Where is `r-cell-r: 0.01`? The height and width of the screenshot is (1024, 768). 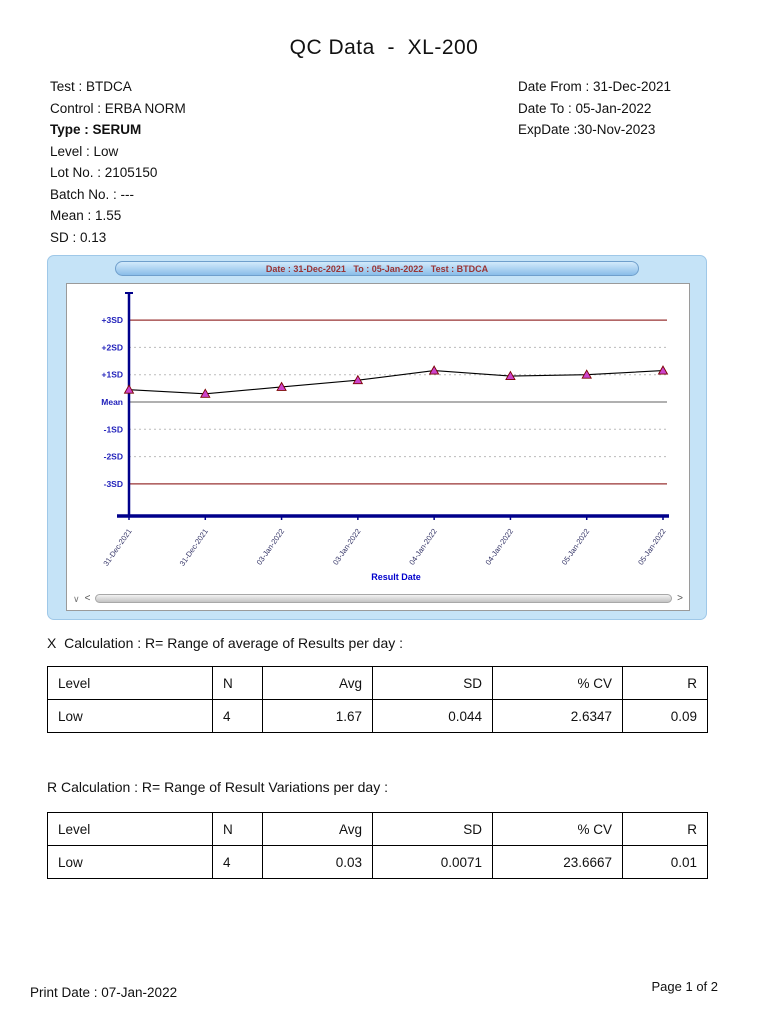
r-cell-r: 0.01 is located at coordinates (665, 862).